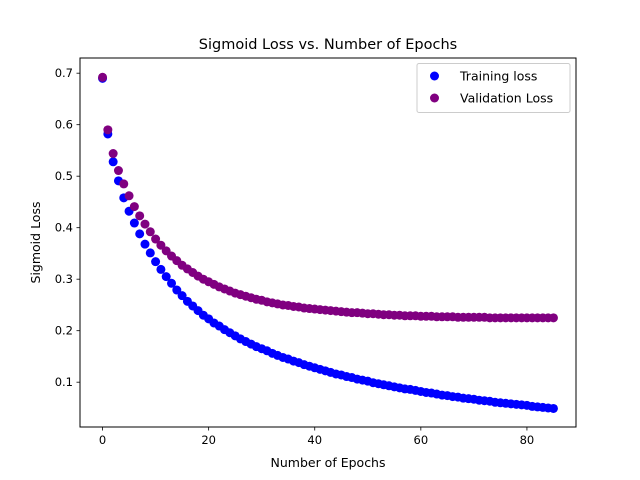 Image resolution: width=640 pixels, height=480 pixels. Describe the element at coordinates (64, 331) in the screenshot. I see `y-tick-label: 0.2` at that location.